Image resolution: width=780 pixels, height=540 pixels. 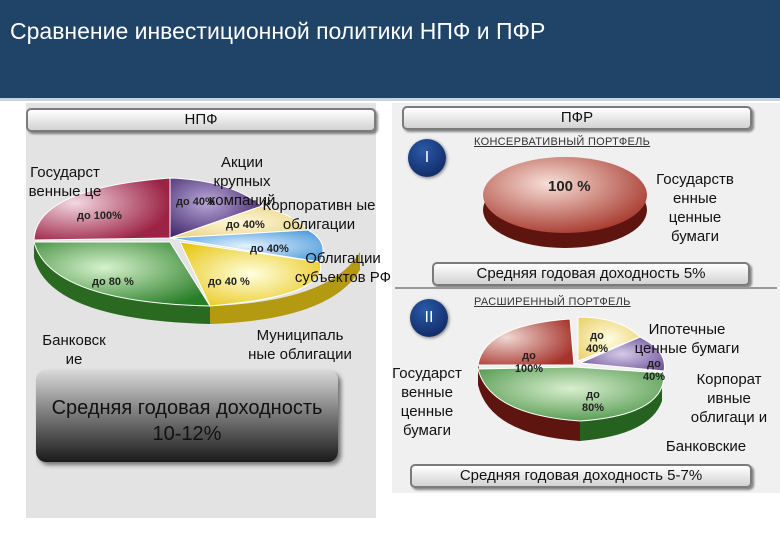 What do you see at coordinates (687, 339) in the screenshot?
I see `extended-label-mortgage: Ипотечные ценные бумаги` at bounding box center [687, 339].